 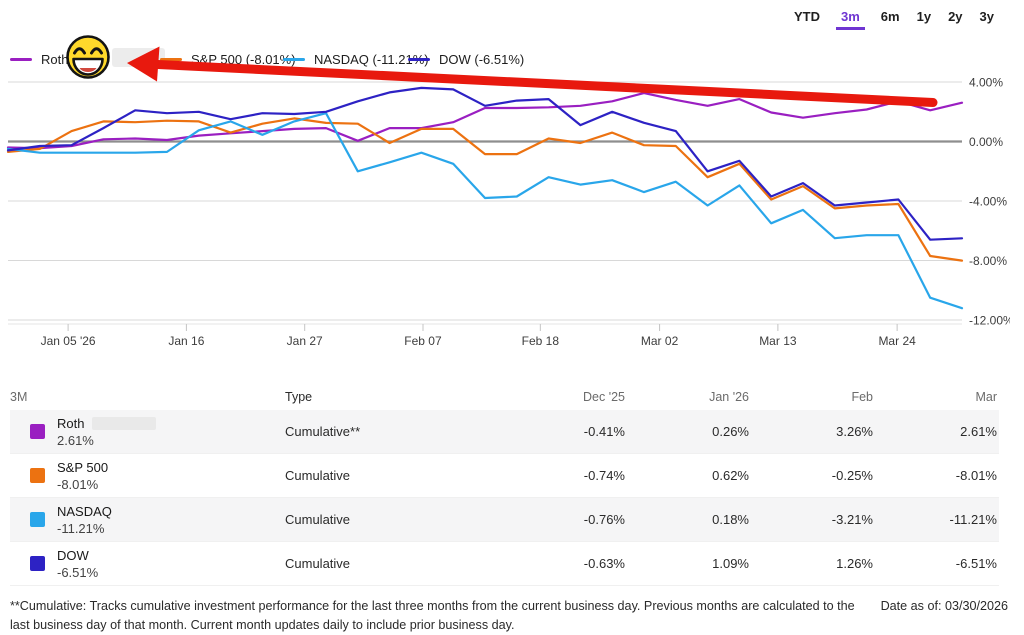 What do you see at coordinates (75, 440) in the screenshot?
I see `series-return: 2.61%` at bounding box center [75, 440].